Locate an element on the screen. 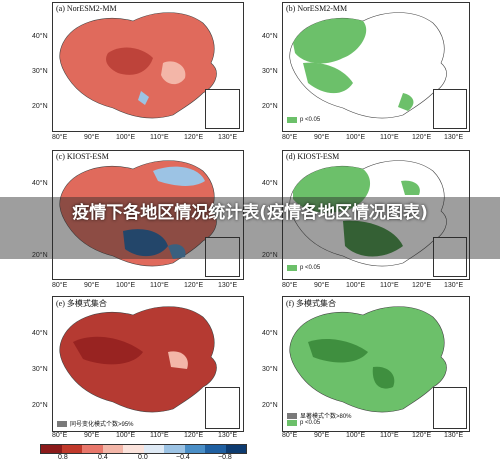  lon-tick-b-80: 80°E is located at coordinates (290, 137).